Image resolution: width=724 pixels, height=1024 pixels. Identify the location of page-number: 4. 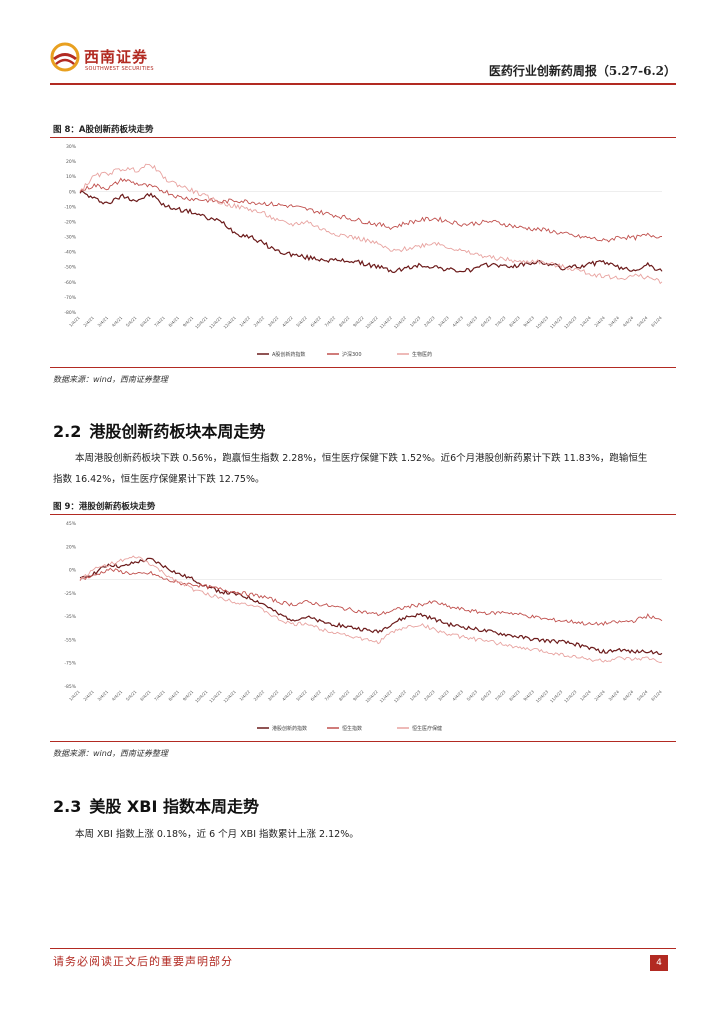
(659, 963).